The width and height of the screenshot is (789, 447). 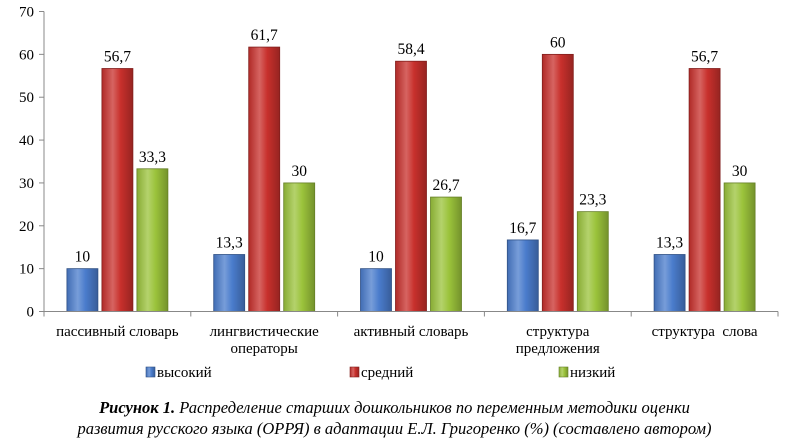 I want to click on legend-swatch-низкий, so click(x=563, y=372).